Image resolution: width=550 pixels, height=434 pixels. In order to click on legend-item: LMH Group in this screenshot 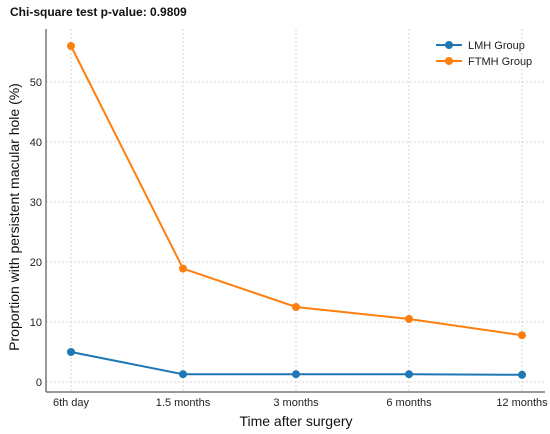, I will do `click(480, 46)`.